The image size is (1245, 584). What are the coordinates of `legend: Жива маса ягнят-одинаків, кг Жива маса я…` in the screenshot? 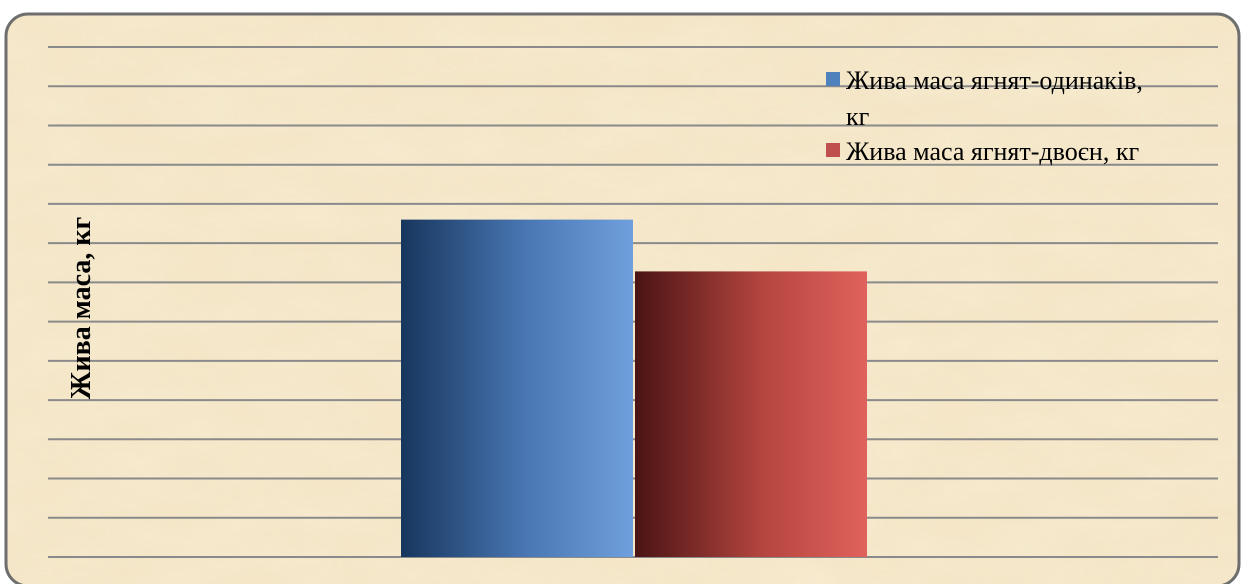 It's located at (987, 116).